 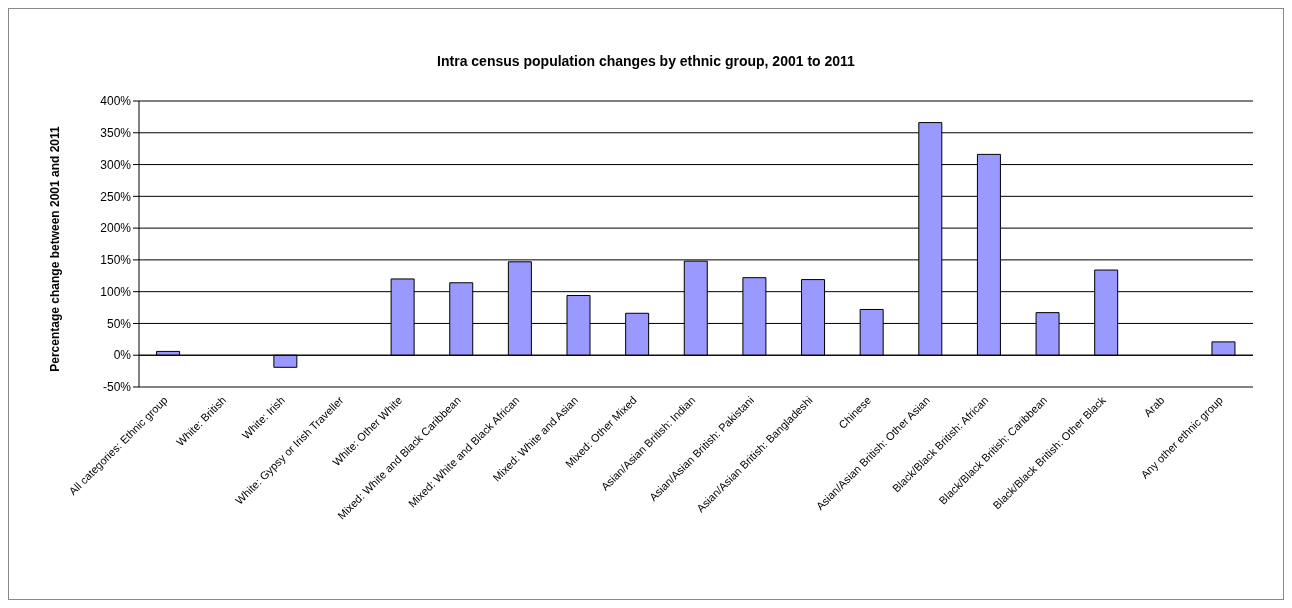 What do you see at coordinates (117, 387) in the screenshot?
I see `y-tick-label: -50%` at bounding box center [117, 387].